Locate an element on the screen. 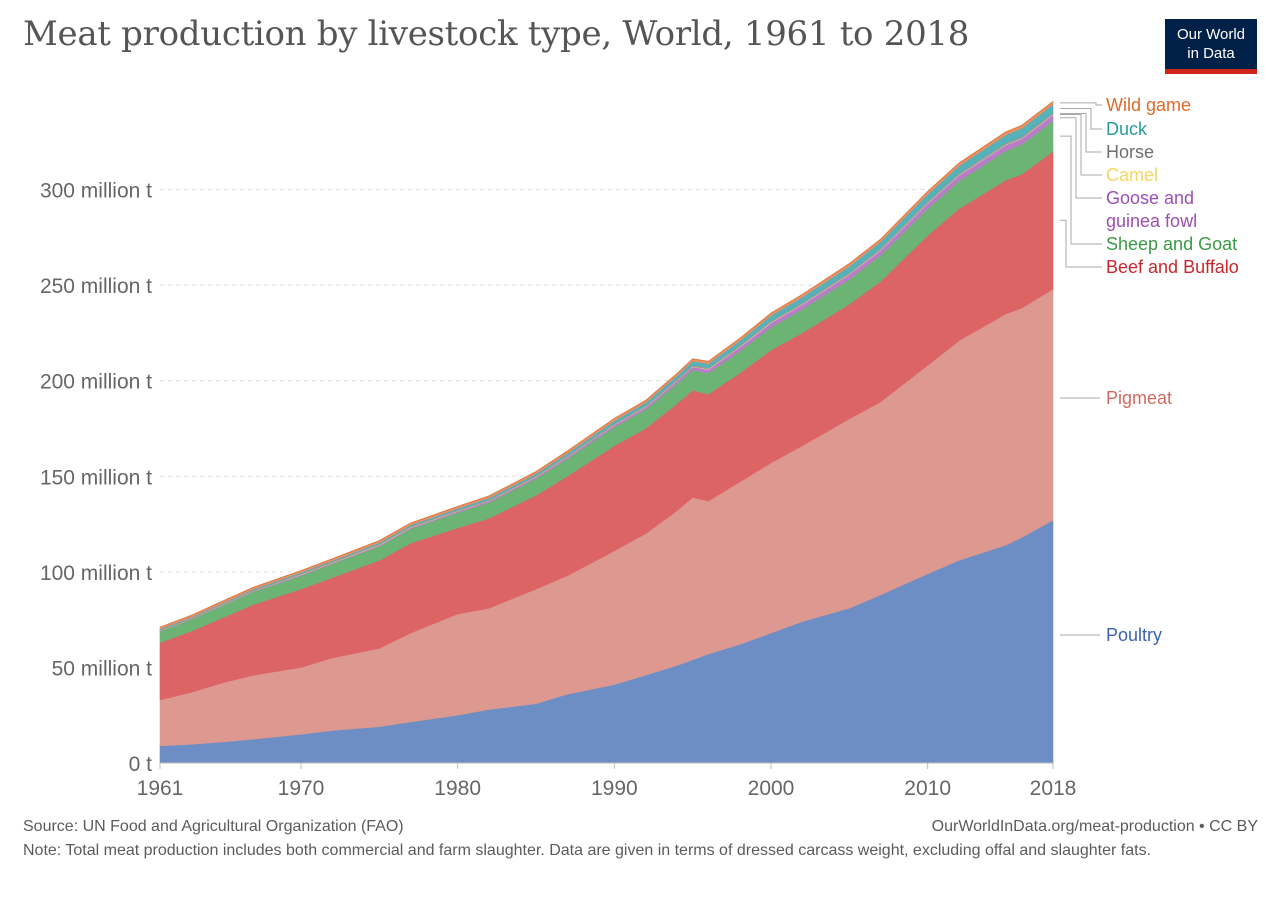  x-axis: 1961 1970 1980 1990 2000 2010 2018 is located at coordinates (607, 781).